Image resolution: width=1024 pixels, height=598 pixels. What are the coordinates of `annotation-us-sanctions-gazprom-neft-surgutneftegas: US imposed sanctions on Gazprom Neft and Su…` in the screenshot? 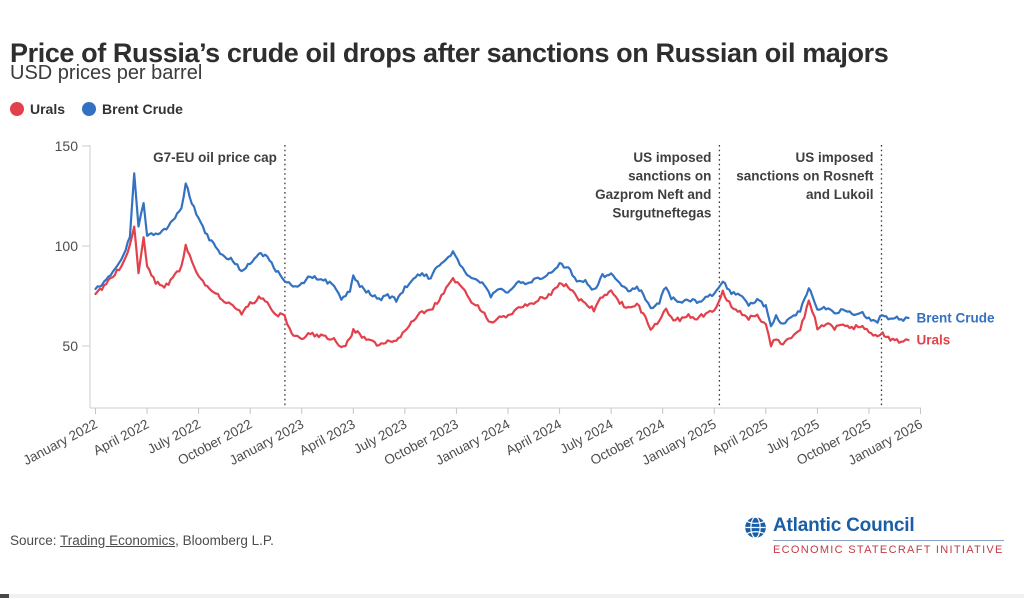 It's located at (658, 276).